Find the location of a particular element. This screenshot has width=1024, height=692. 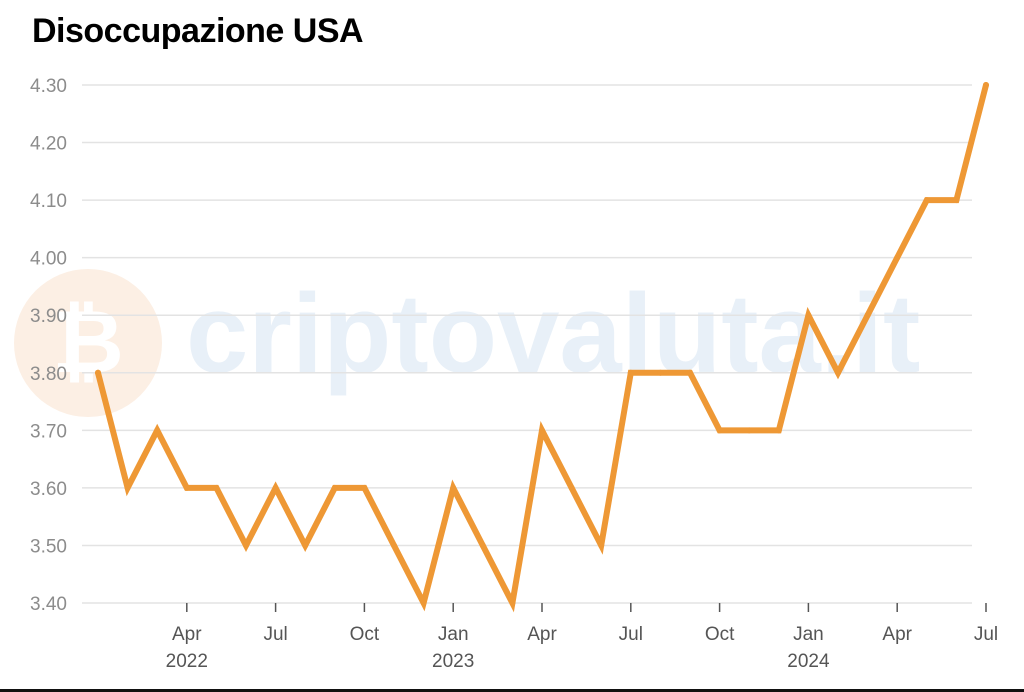

y-axis: 3.40 3.50 3.60 3.70 3.80 3.90 4.00 4.10 4.20 4.30 is located at coordinates (48, 345).